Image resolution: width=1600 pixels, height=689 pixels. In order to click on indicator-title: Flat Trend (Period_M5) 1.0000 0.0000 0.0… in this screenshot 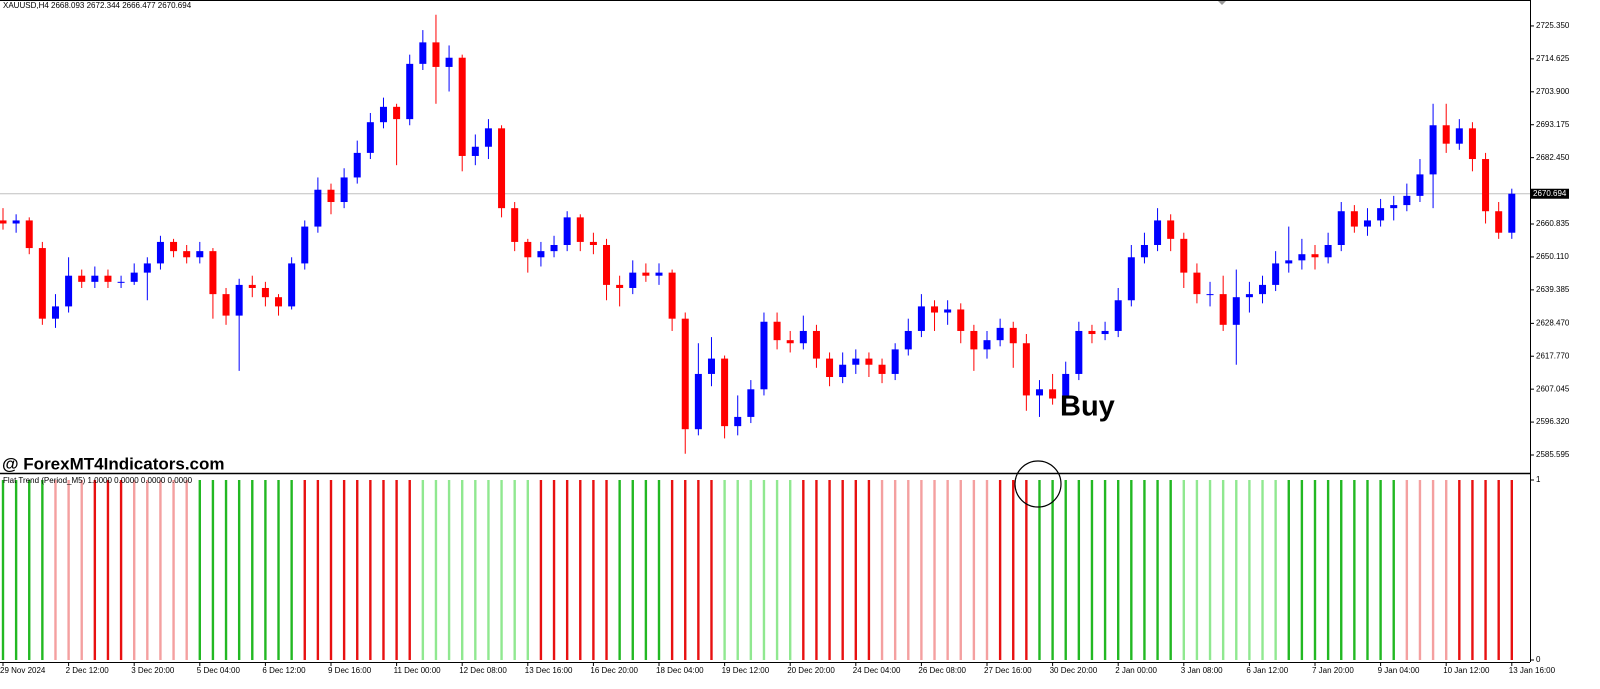, I will do `click(98, 480)`.